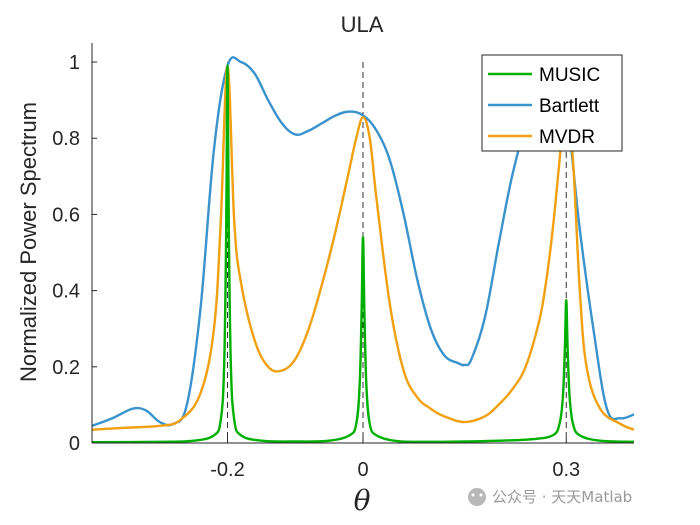  I want to click on y-tick-label: 0, so click(74, 444).